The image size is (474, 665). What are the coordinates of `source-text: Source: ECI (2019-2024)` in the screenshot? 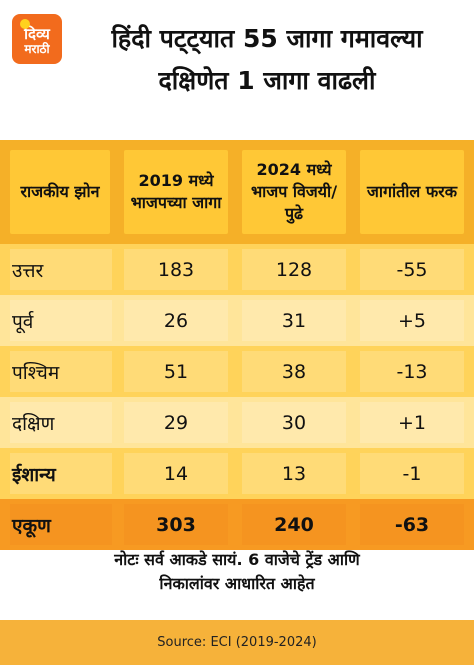 It's located at (237, 642).